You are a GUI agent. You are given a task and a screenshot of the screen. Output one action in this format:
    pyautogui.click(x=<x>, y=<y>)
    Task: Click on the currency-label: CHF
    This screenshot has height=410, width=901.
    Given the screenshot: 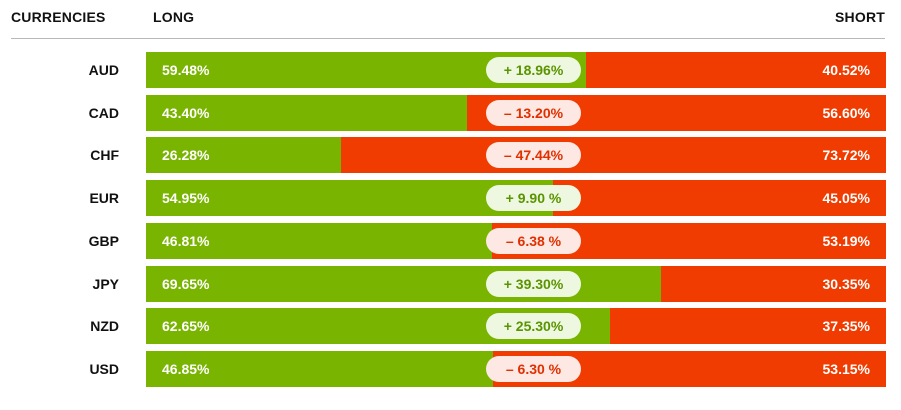 What is the action you would take?
    pyautogui.click(x=104, y=155)
    